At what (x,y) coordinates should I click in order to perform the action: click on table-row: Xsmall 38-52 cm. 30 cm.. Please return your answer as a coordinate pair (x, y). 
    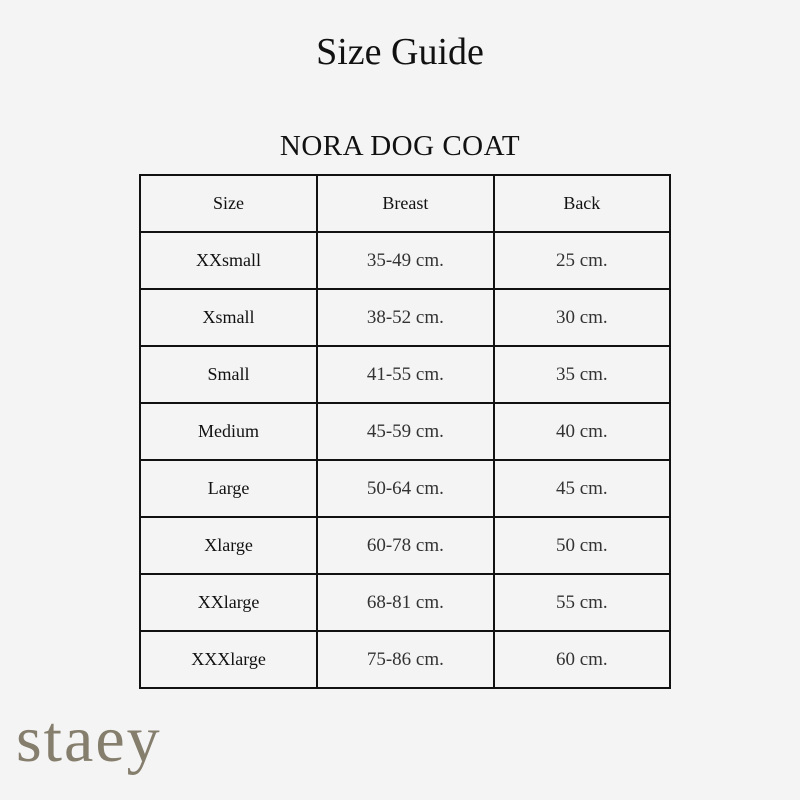
    Looking at the image, I should click on (405, 317).